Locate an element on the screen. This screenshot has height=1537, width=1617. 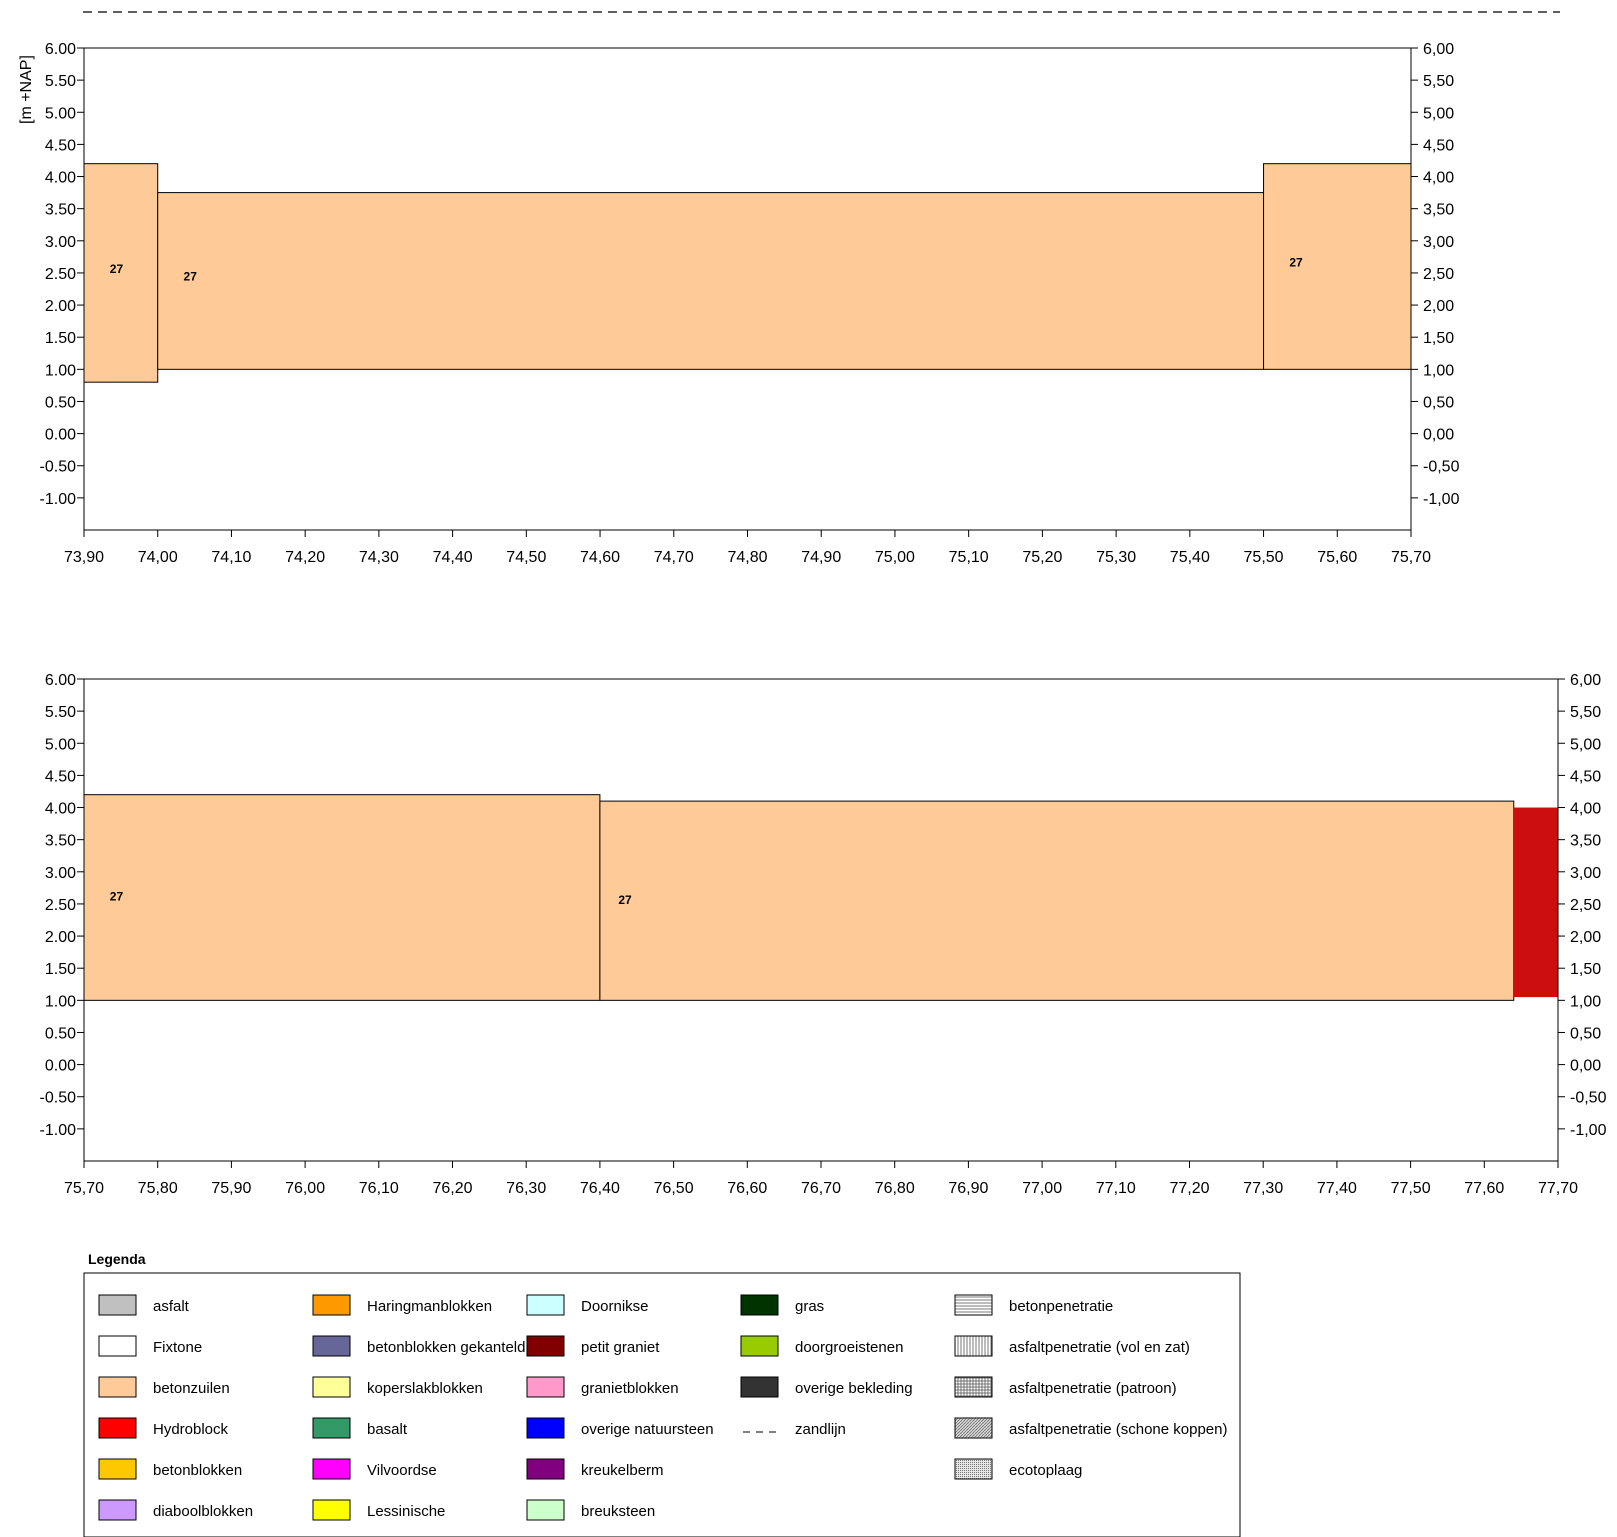
x-tick-label: 75,60 is located at coordinates (1337, 557).